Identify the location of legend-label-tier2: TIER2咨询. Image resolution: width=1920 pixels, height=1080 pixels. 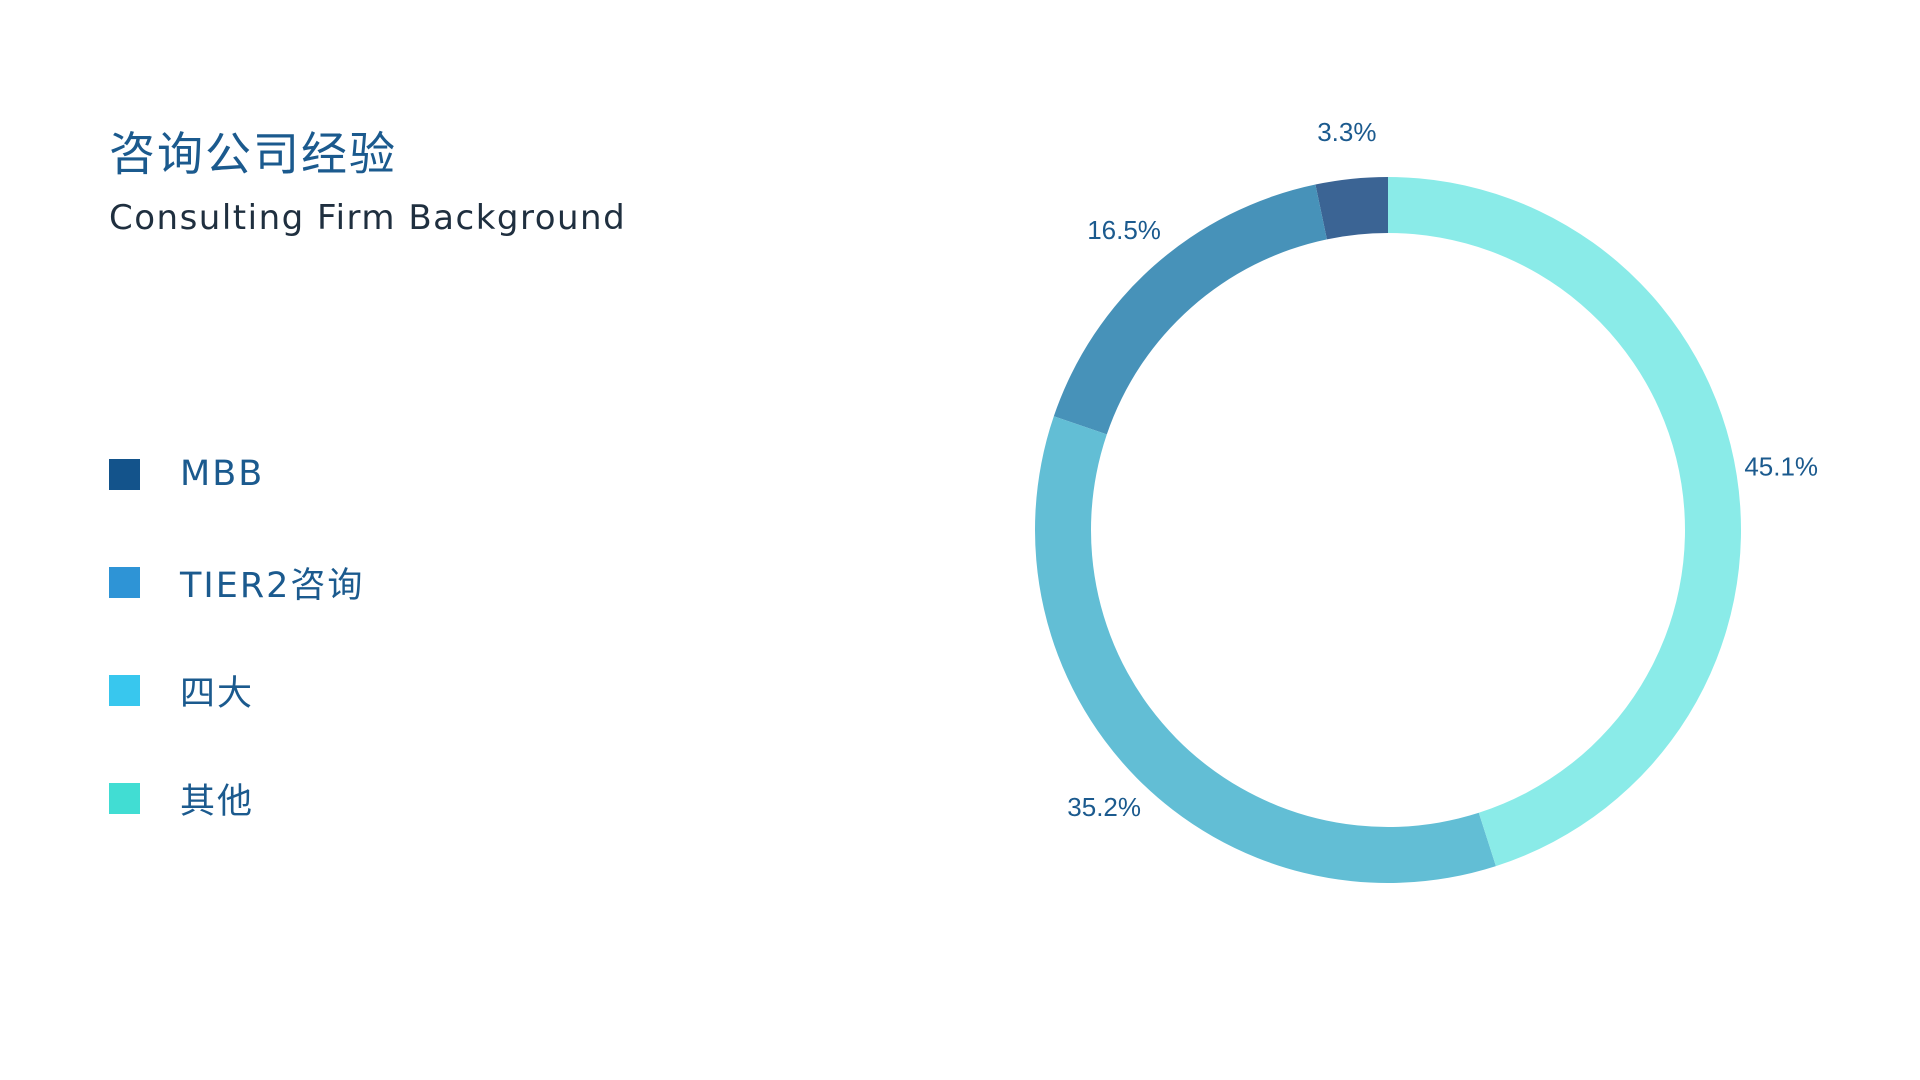
(272, 585).